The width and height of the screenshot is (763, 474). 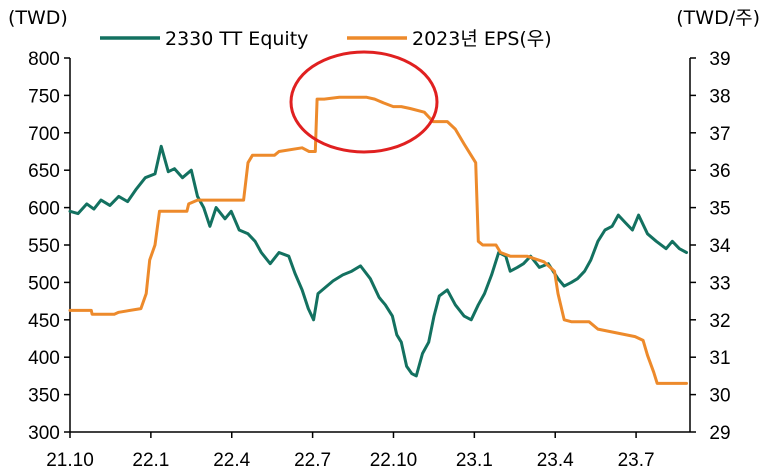 I want to click on left-tick-label: 700, so click(x=44, y=134).